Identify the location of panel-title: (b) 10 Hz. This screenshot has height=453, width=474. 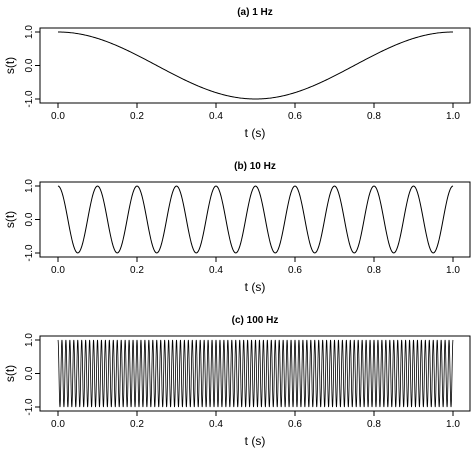
(255, 166).